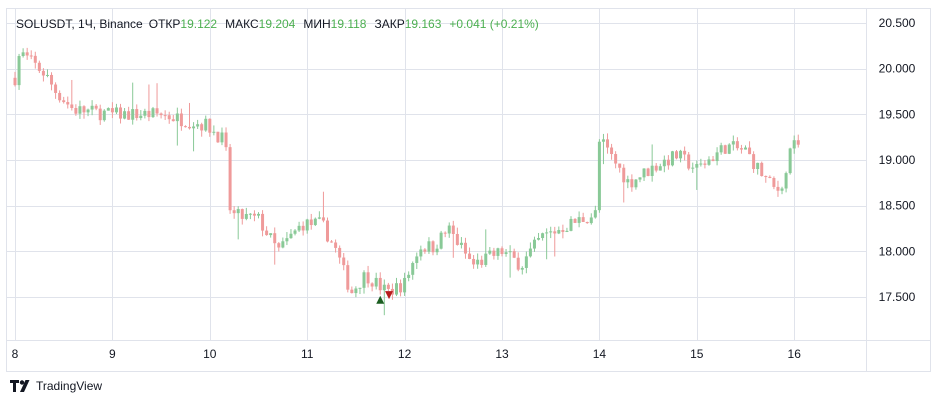 Image resolution: width=940 pixels, height=404 pixels. Describe the element at coordinates (199, 24) in the screenshot. I see `legend-open-value: 19.122` at that location.